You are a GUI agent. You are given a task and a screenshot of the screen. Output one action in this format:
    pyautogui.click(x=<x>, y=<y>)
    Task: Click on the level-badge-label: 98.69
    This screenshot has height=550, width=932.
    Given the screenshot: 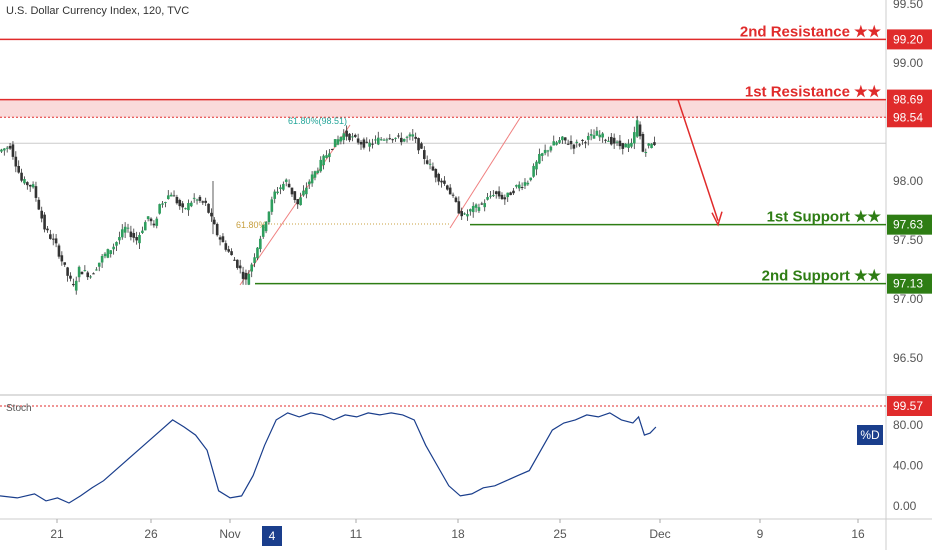 What is the action you would take?
    pyautogui.click(x=908, y=100)
    